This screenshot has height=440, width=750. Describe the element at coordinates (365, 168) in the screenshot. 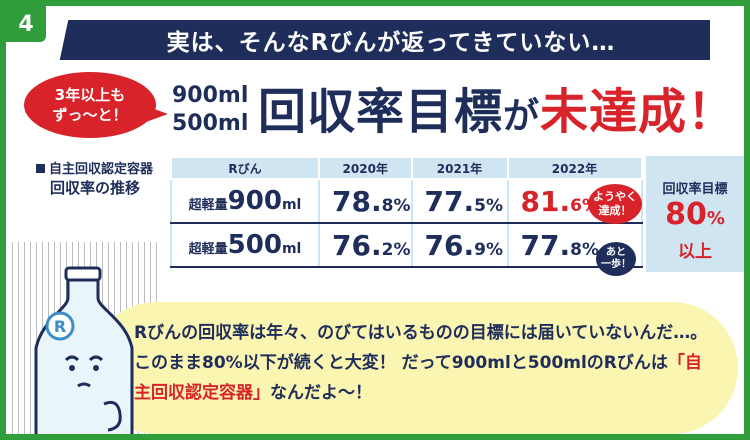

I see `header-cell: 2020年` at that location.